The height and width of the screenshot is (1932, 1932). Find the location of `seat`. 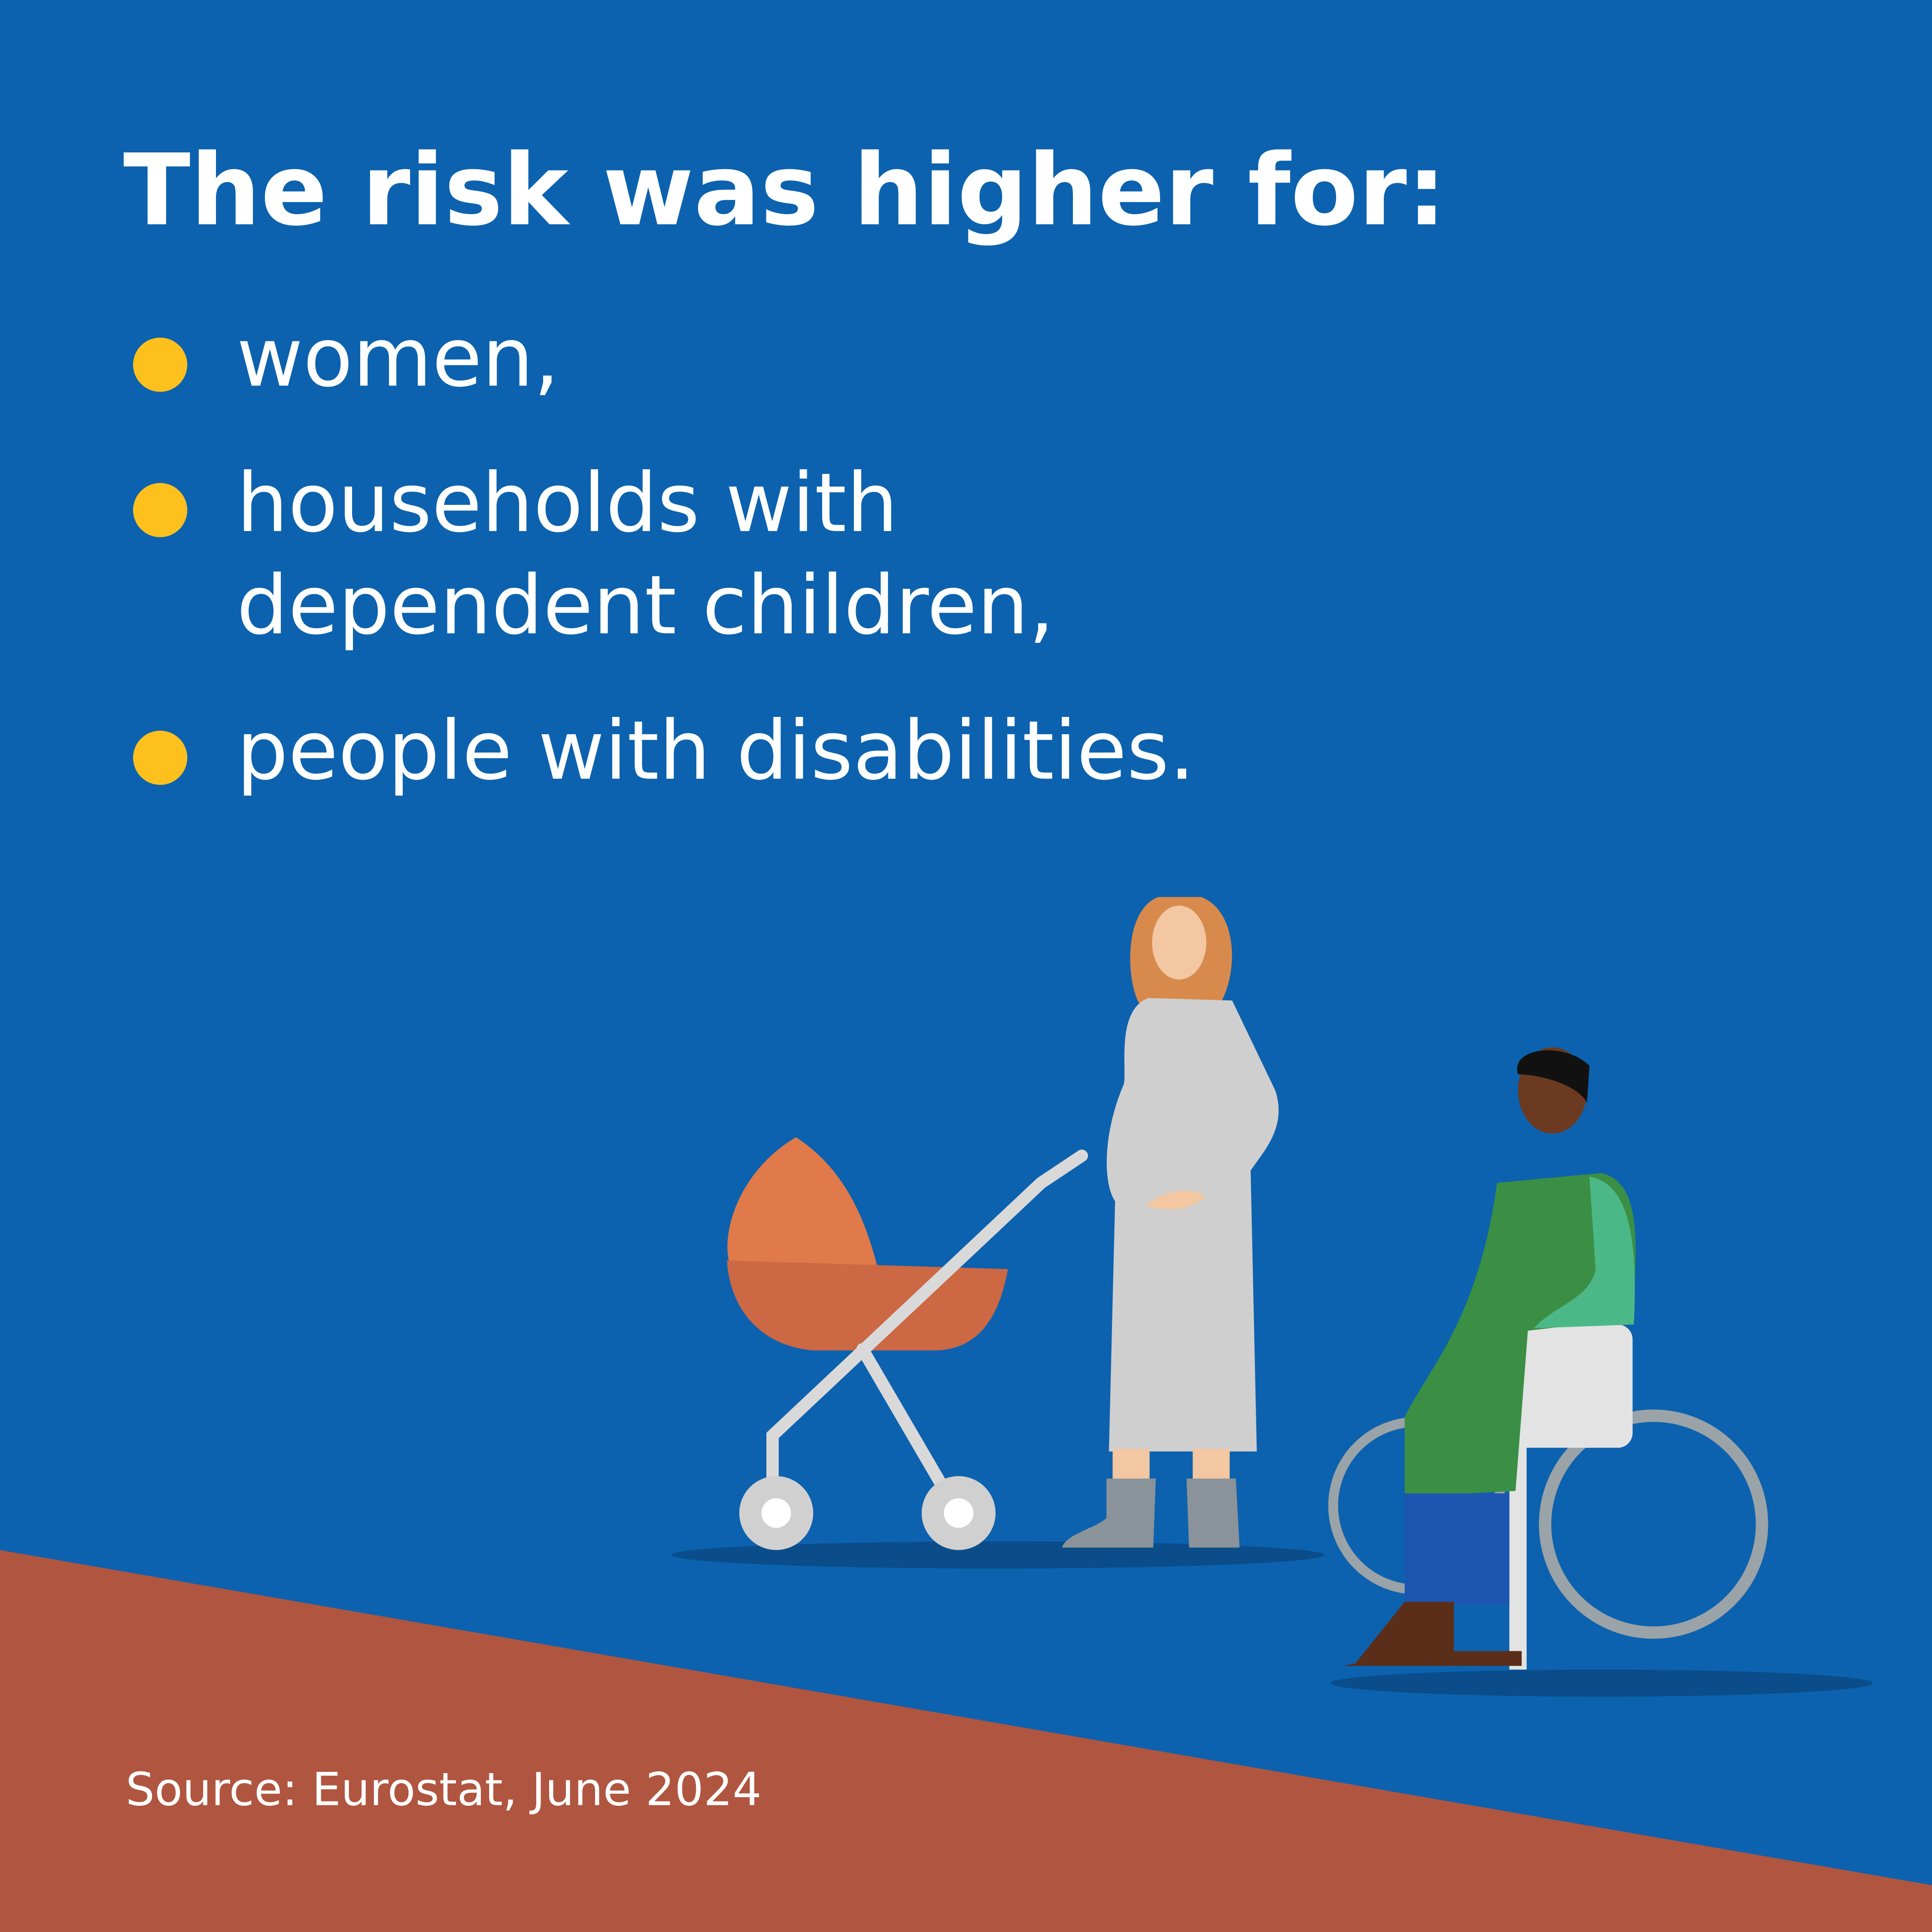

seat is located at coordinates (1571, 1386).